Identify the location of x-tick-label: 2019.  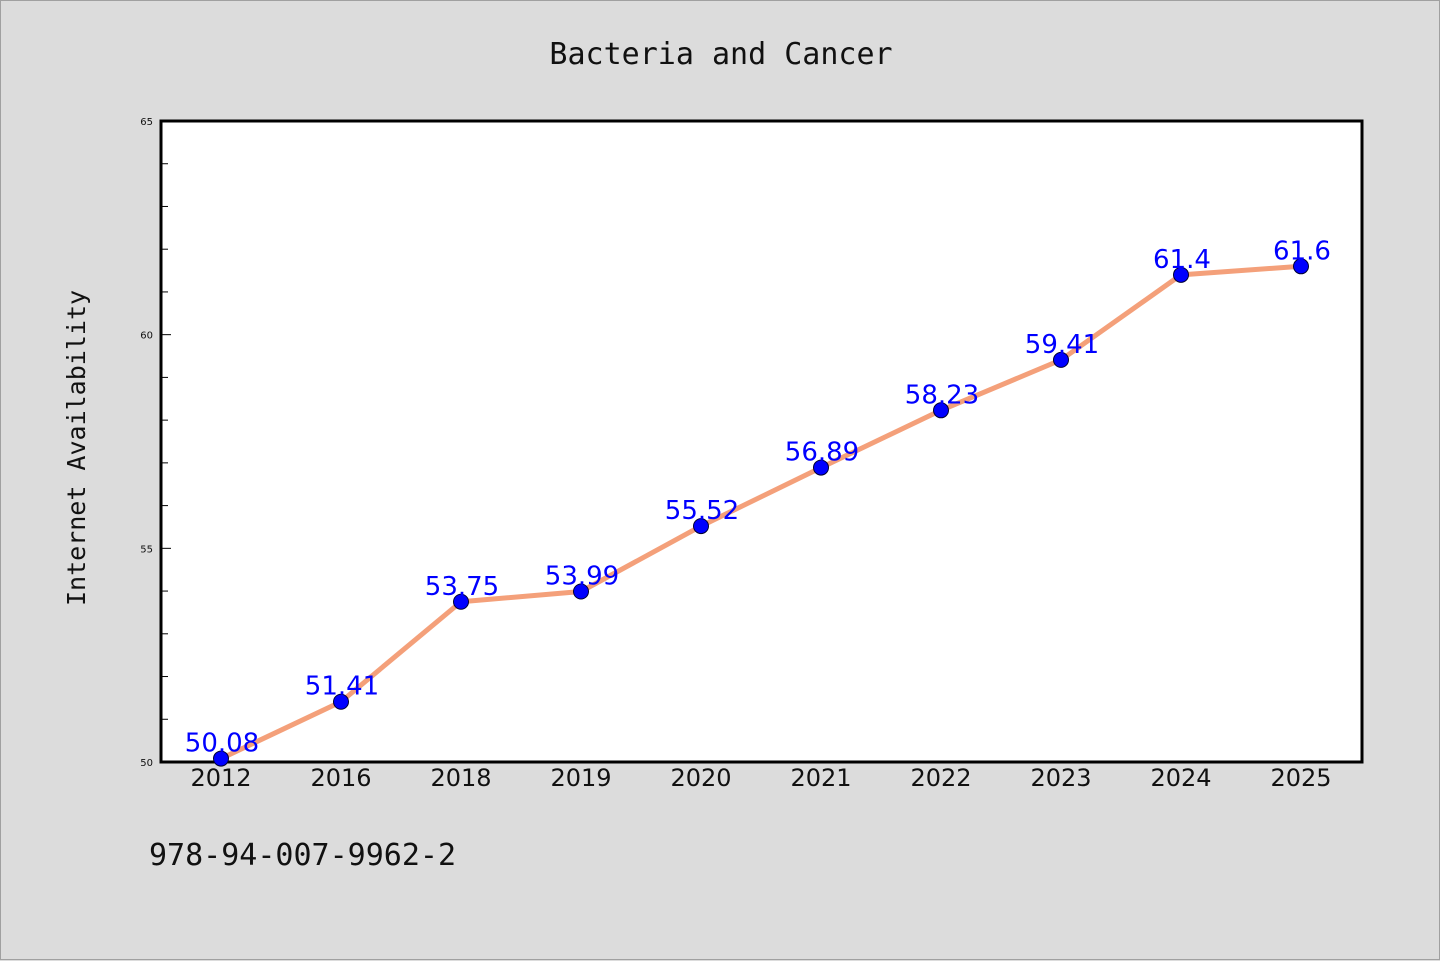
(580, 778).